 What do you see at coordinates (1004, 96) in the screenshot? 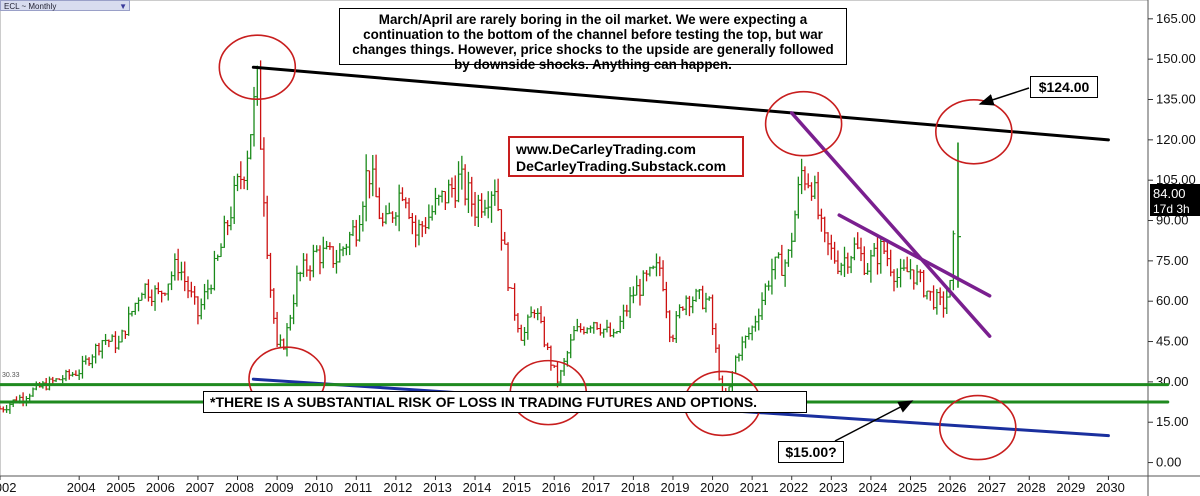
I see `target-upper-arrow` at bounding box center [1004, 96].